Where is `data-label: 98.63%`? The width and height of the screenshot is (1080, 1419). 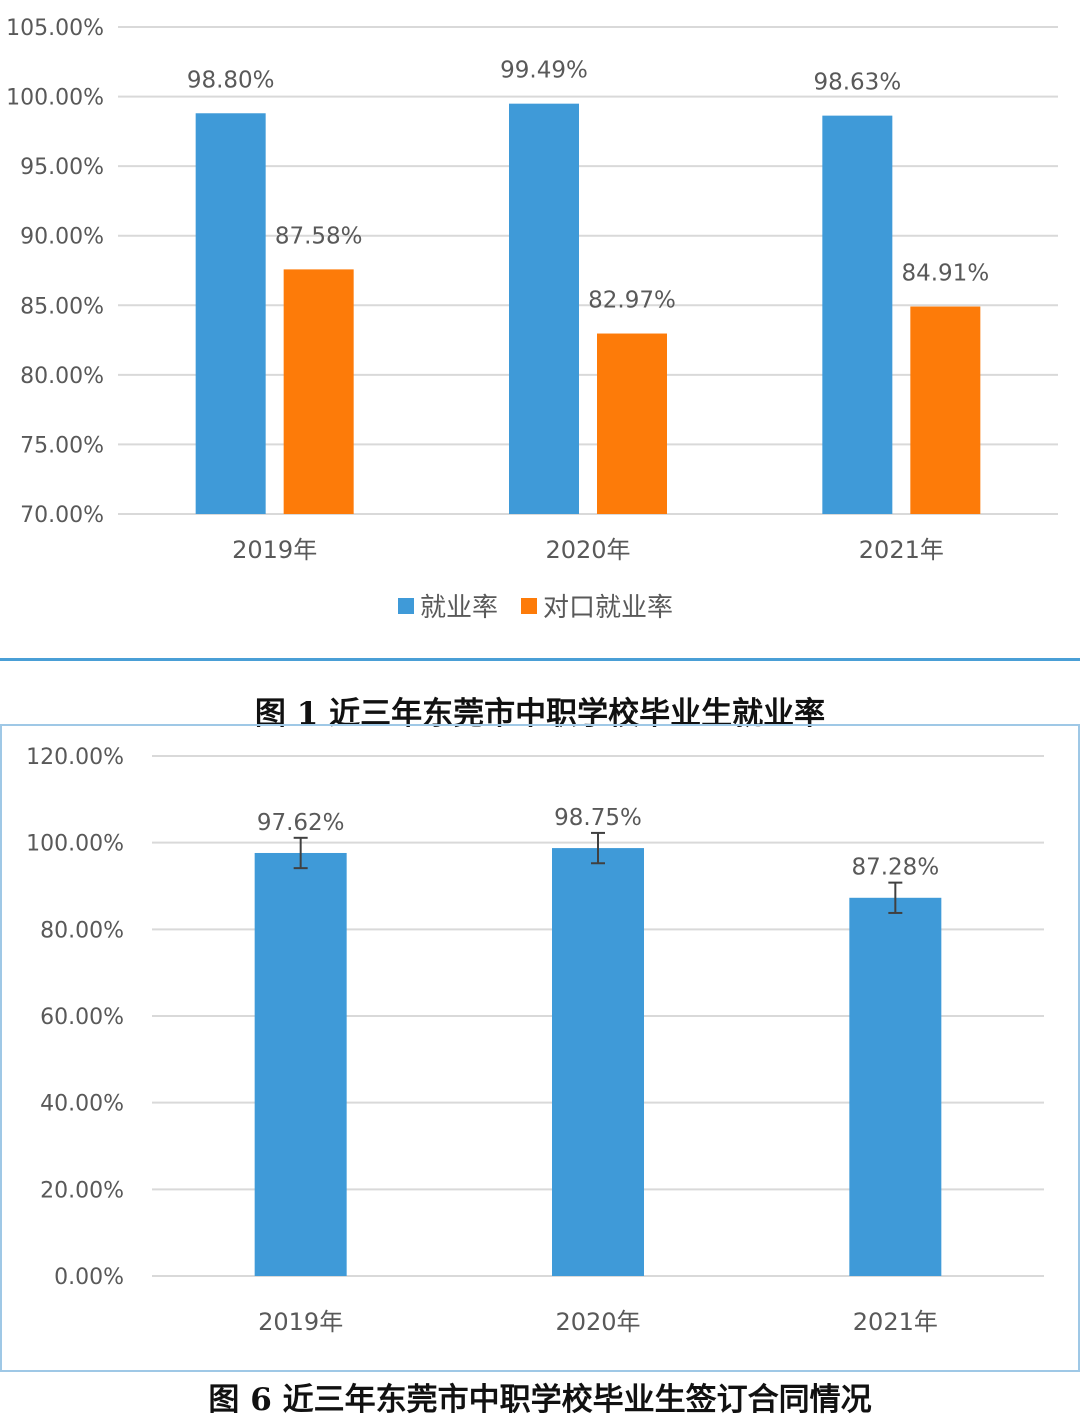 data-label: 98.63% is located at coordinates (857, 83).